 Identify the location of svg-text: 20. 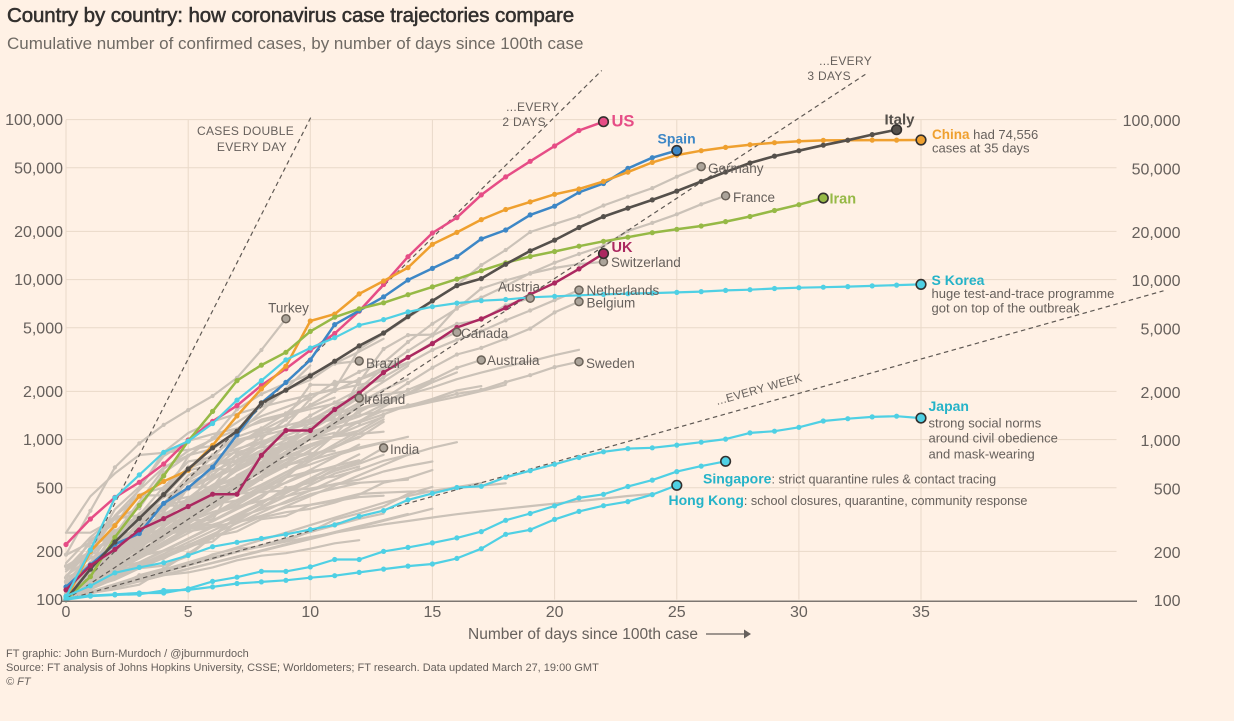
(555, 612).